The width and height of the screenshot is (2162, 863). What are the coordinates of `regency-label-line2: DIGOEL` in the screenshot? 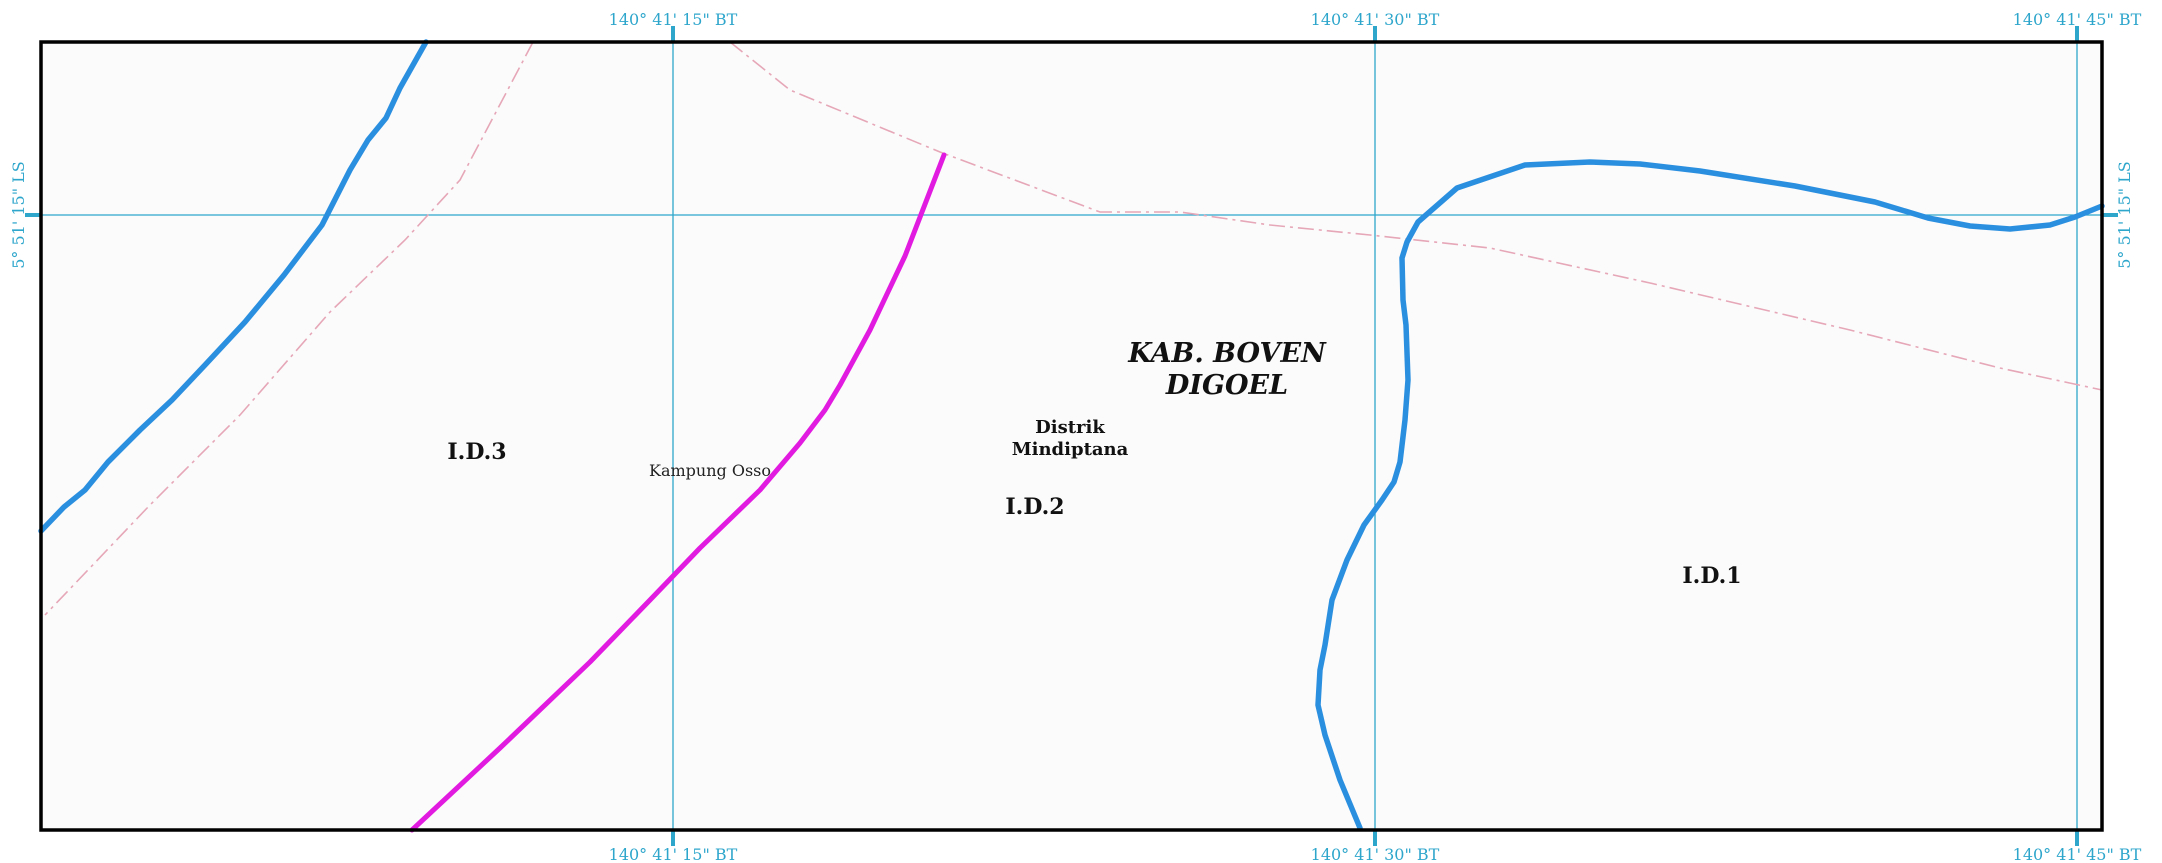 It's located at (1226, 385).